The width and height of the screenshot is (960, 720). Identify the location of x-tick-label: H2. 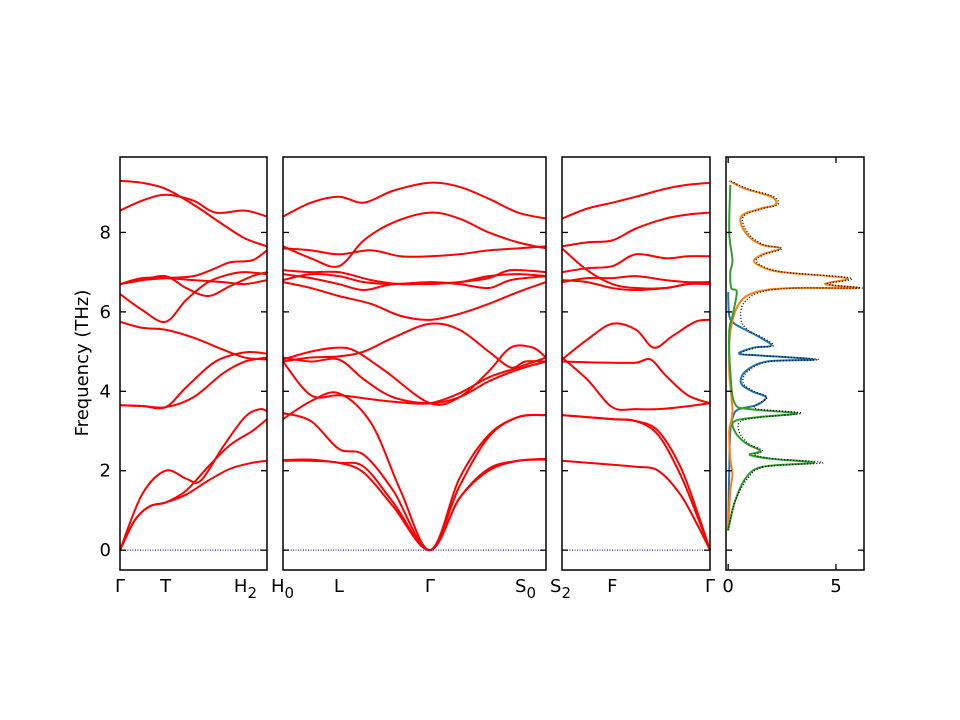
(245, 589).